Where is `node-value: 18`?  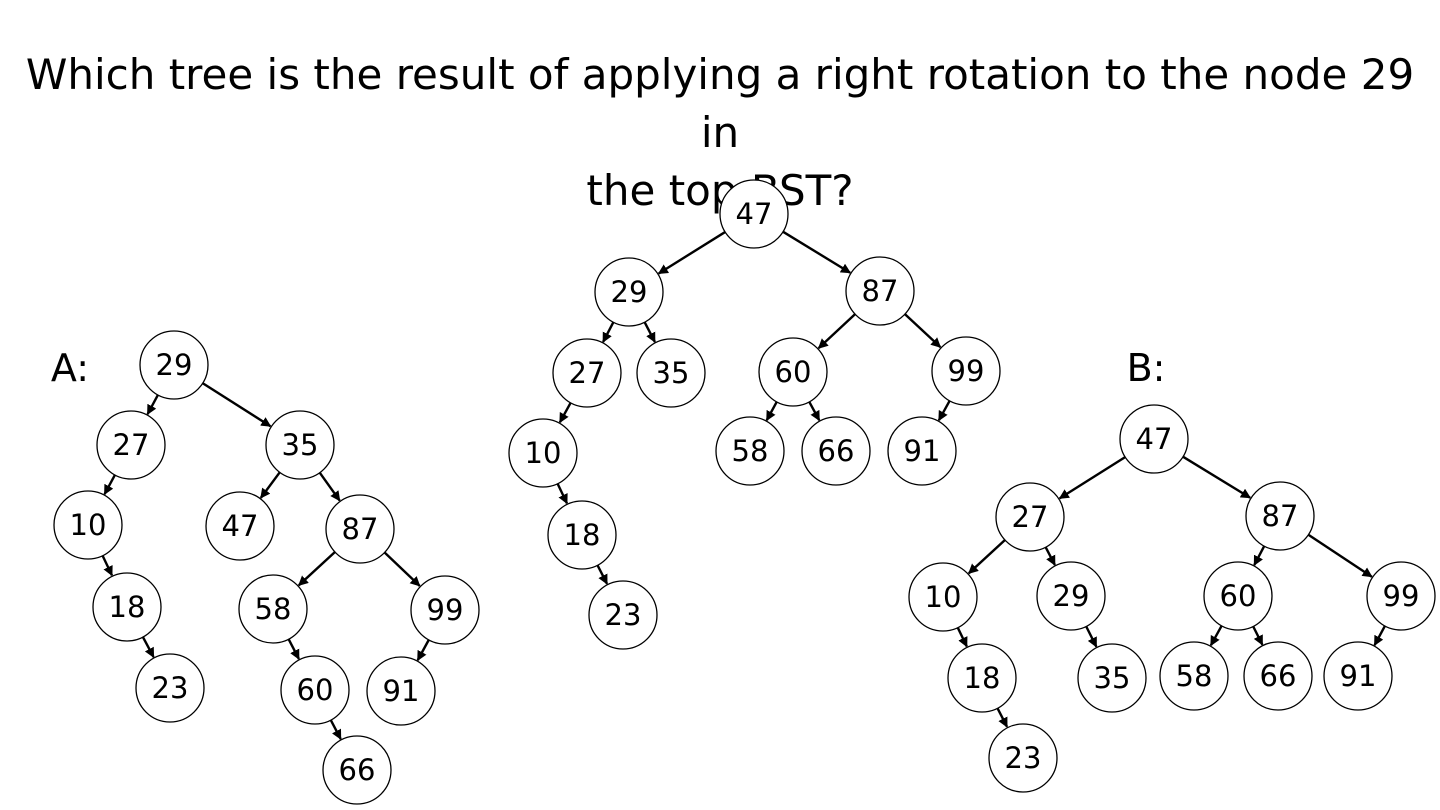 node-value: 18 is located at coordinates (982, 678).